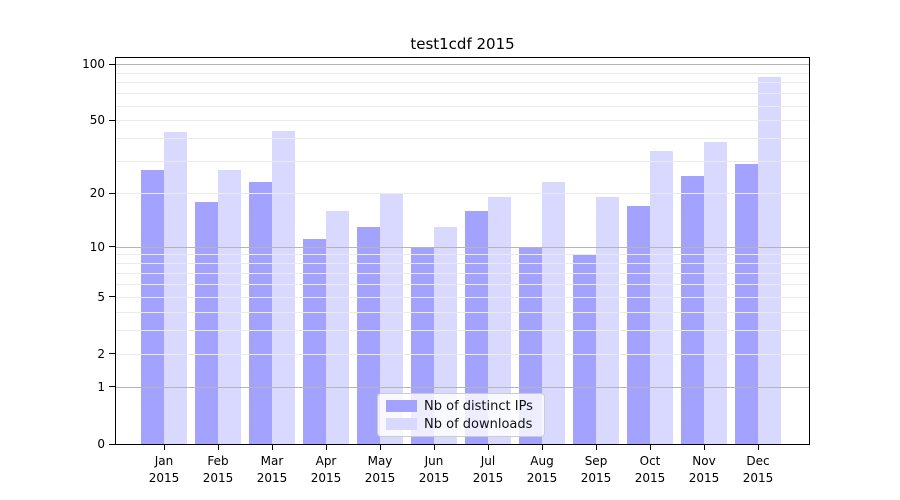  What do you see at coordinates (478, 406) in the screenshot?
I see `legend-label: Nb of distinct IPs` at bounding box center [478, 406].